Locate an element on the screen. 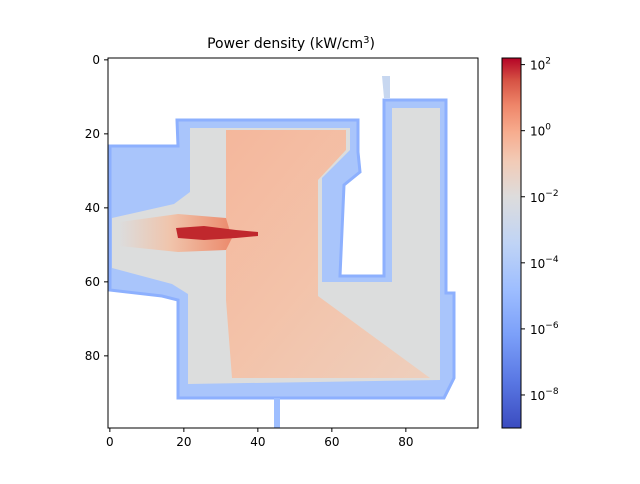  colorbar-tick-label: 10² is located at coordinates (540, 65).